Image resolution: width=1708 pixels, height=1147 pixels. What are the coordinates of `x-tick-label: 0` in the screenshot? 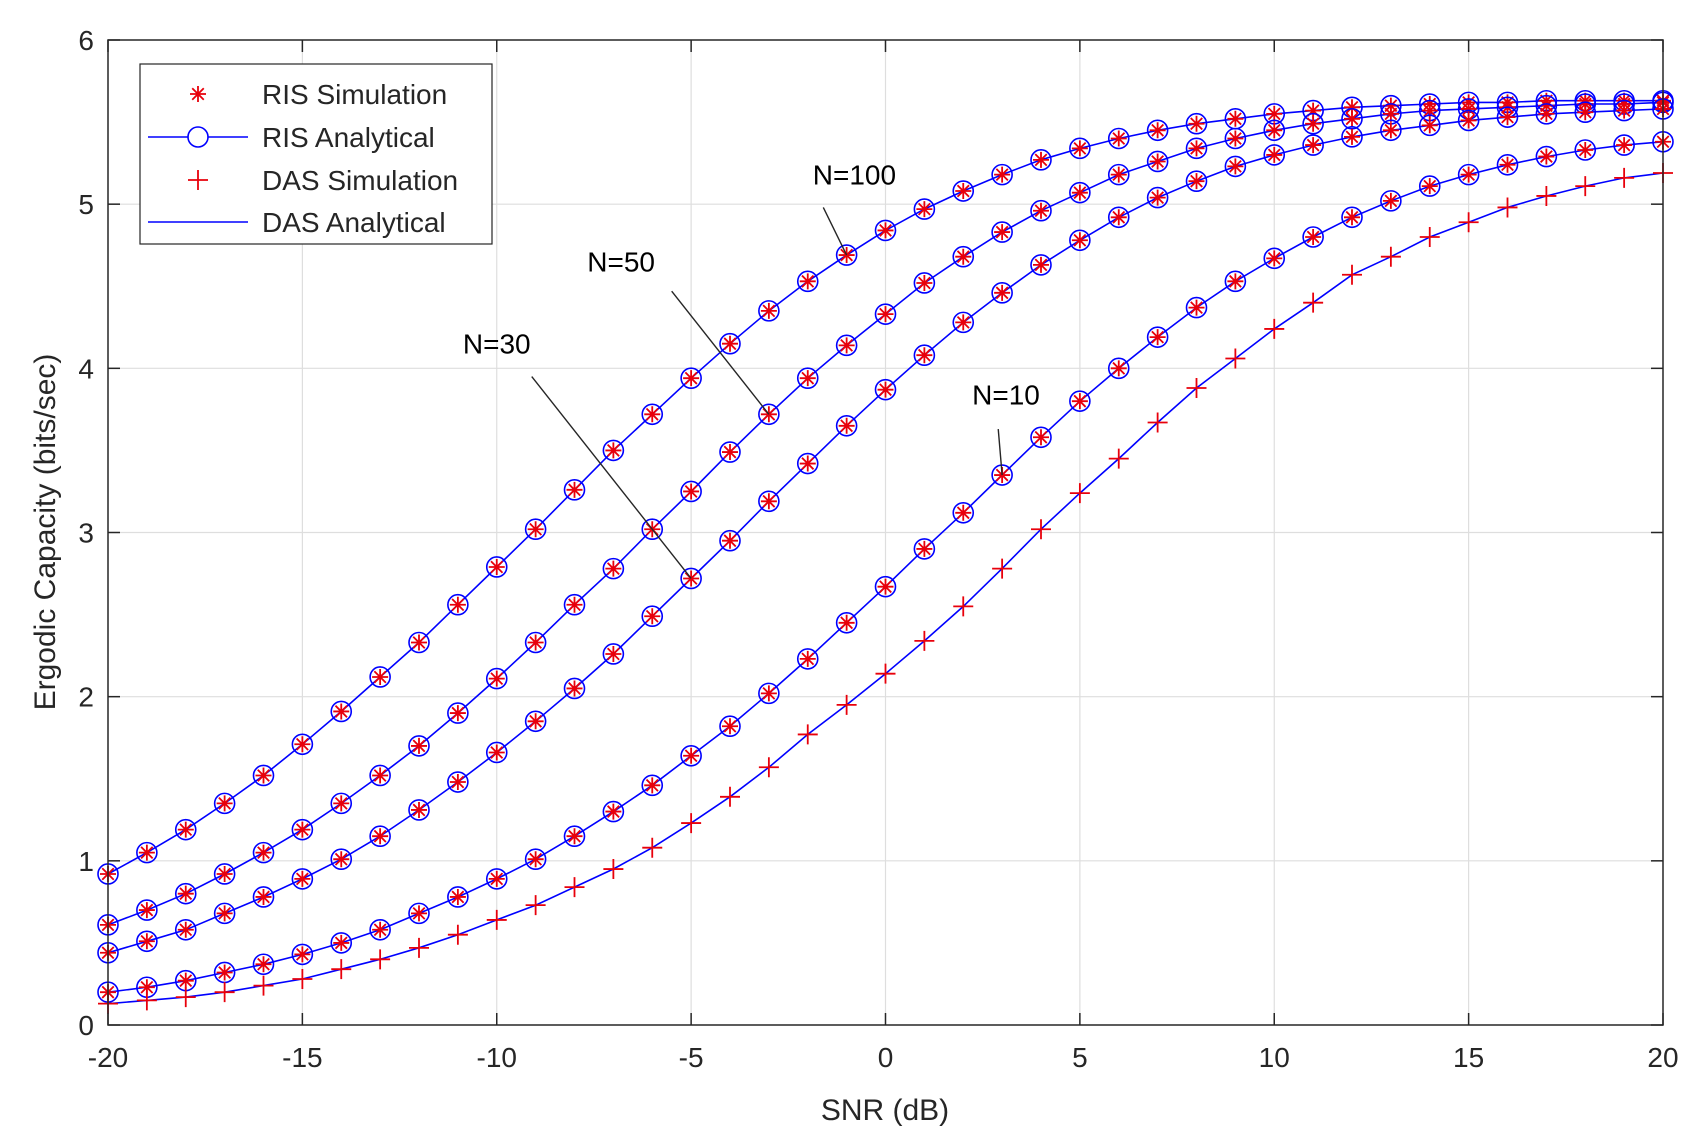 It's located at (886, 1057).